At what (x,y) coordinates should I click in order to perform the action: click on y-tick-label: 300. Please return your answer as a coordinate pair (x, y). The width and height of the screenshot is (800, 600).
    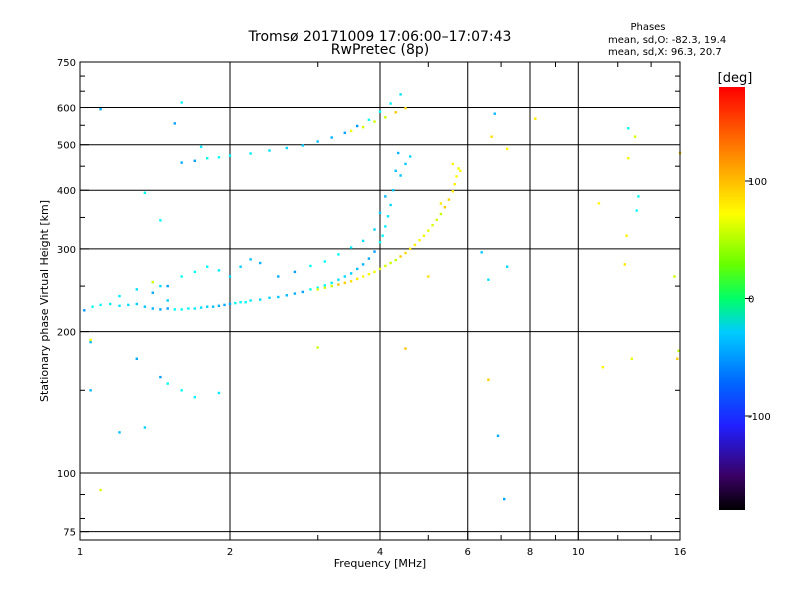
    Looking at the image, I should click on (66, 250).